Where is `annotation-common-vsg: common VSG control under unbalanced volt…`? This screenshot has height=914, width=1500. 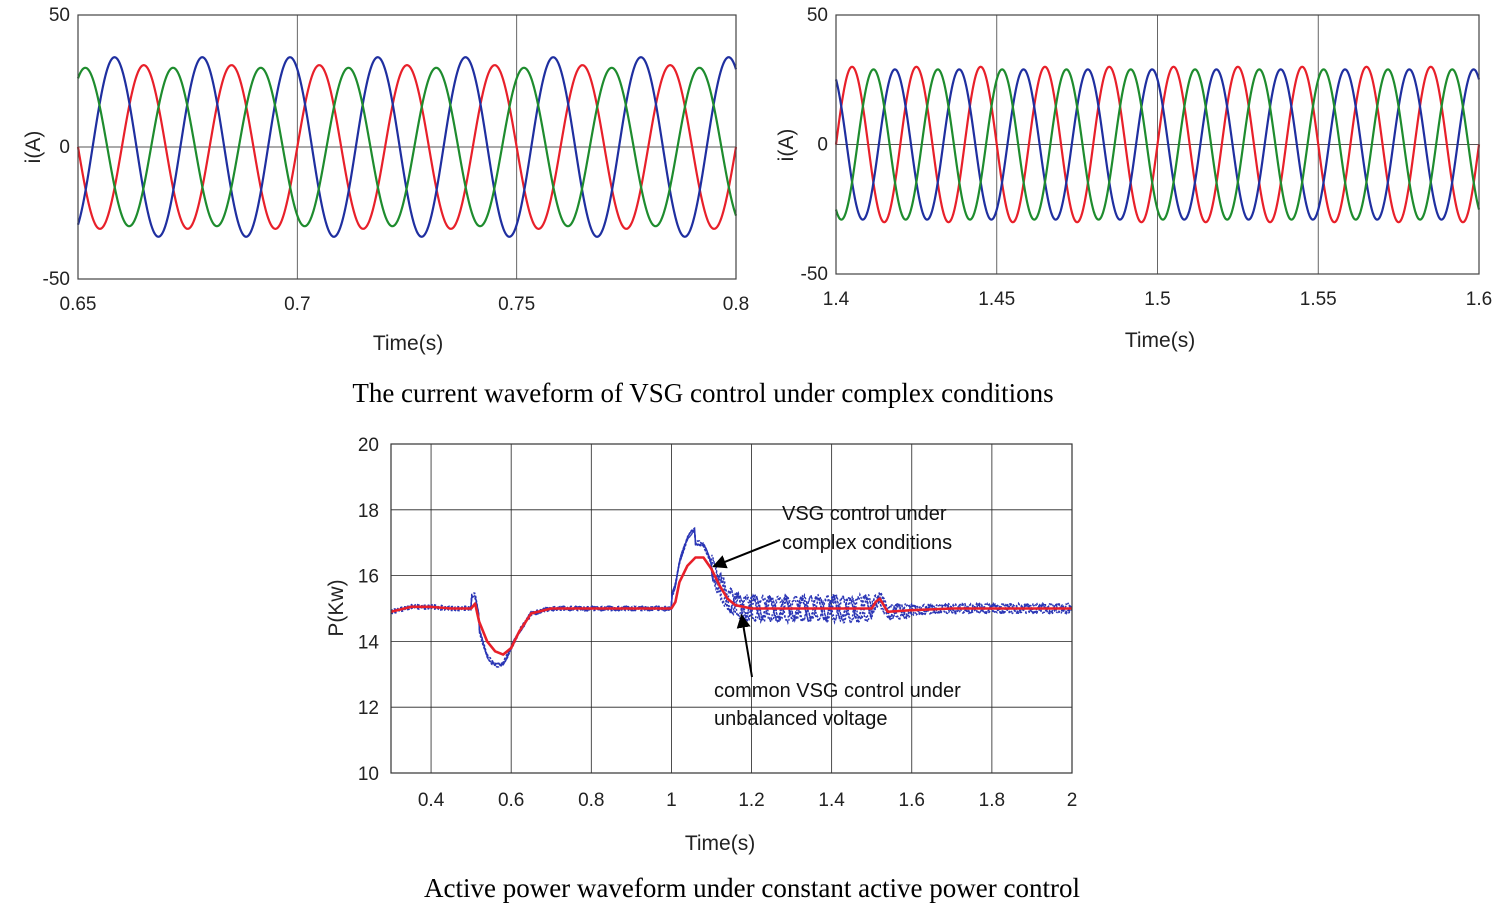
annotation-common-vsg: common VSG control under unbalanced volt… is located at coordinates (837, 671).